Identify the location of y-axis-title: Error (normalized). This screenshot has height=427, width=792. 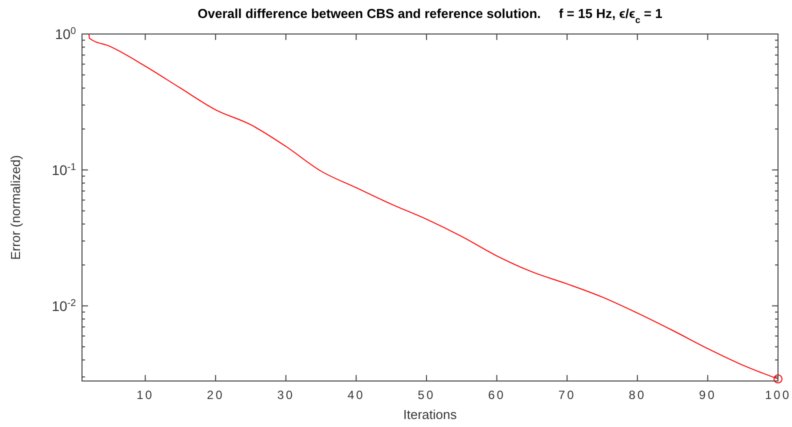
(15, 207).